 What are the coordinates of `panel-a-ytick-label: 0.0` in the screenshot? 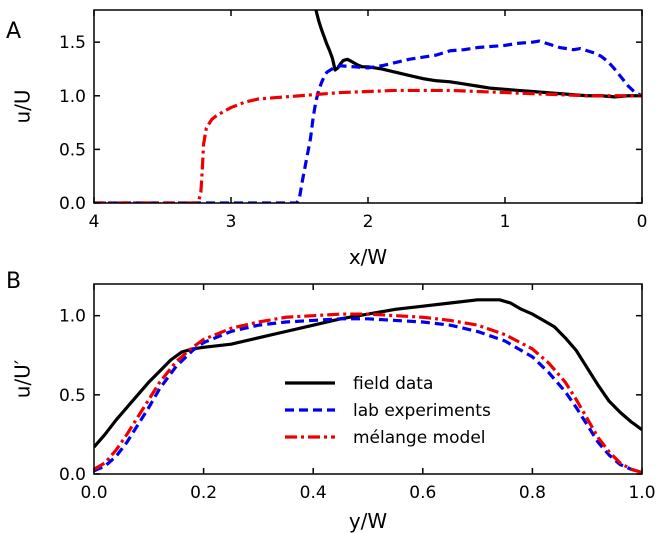 It's located at (72, 204).